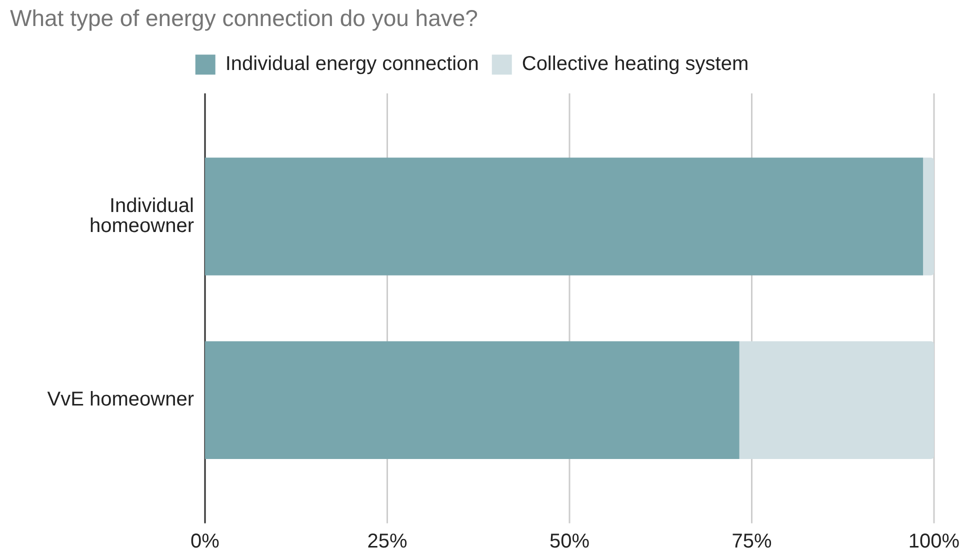 Image resolution: width=961 pixels, height=554 pixels. I want to click on y-tick-label: VvE homeowner, so click(120, 399).